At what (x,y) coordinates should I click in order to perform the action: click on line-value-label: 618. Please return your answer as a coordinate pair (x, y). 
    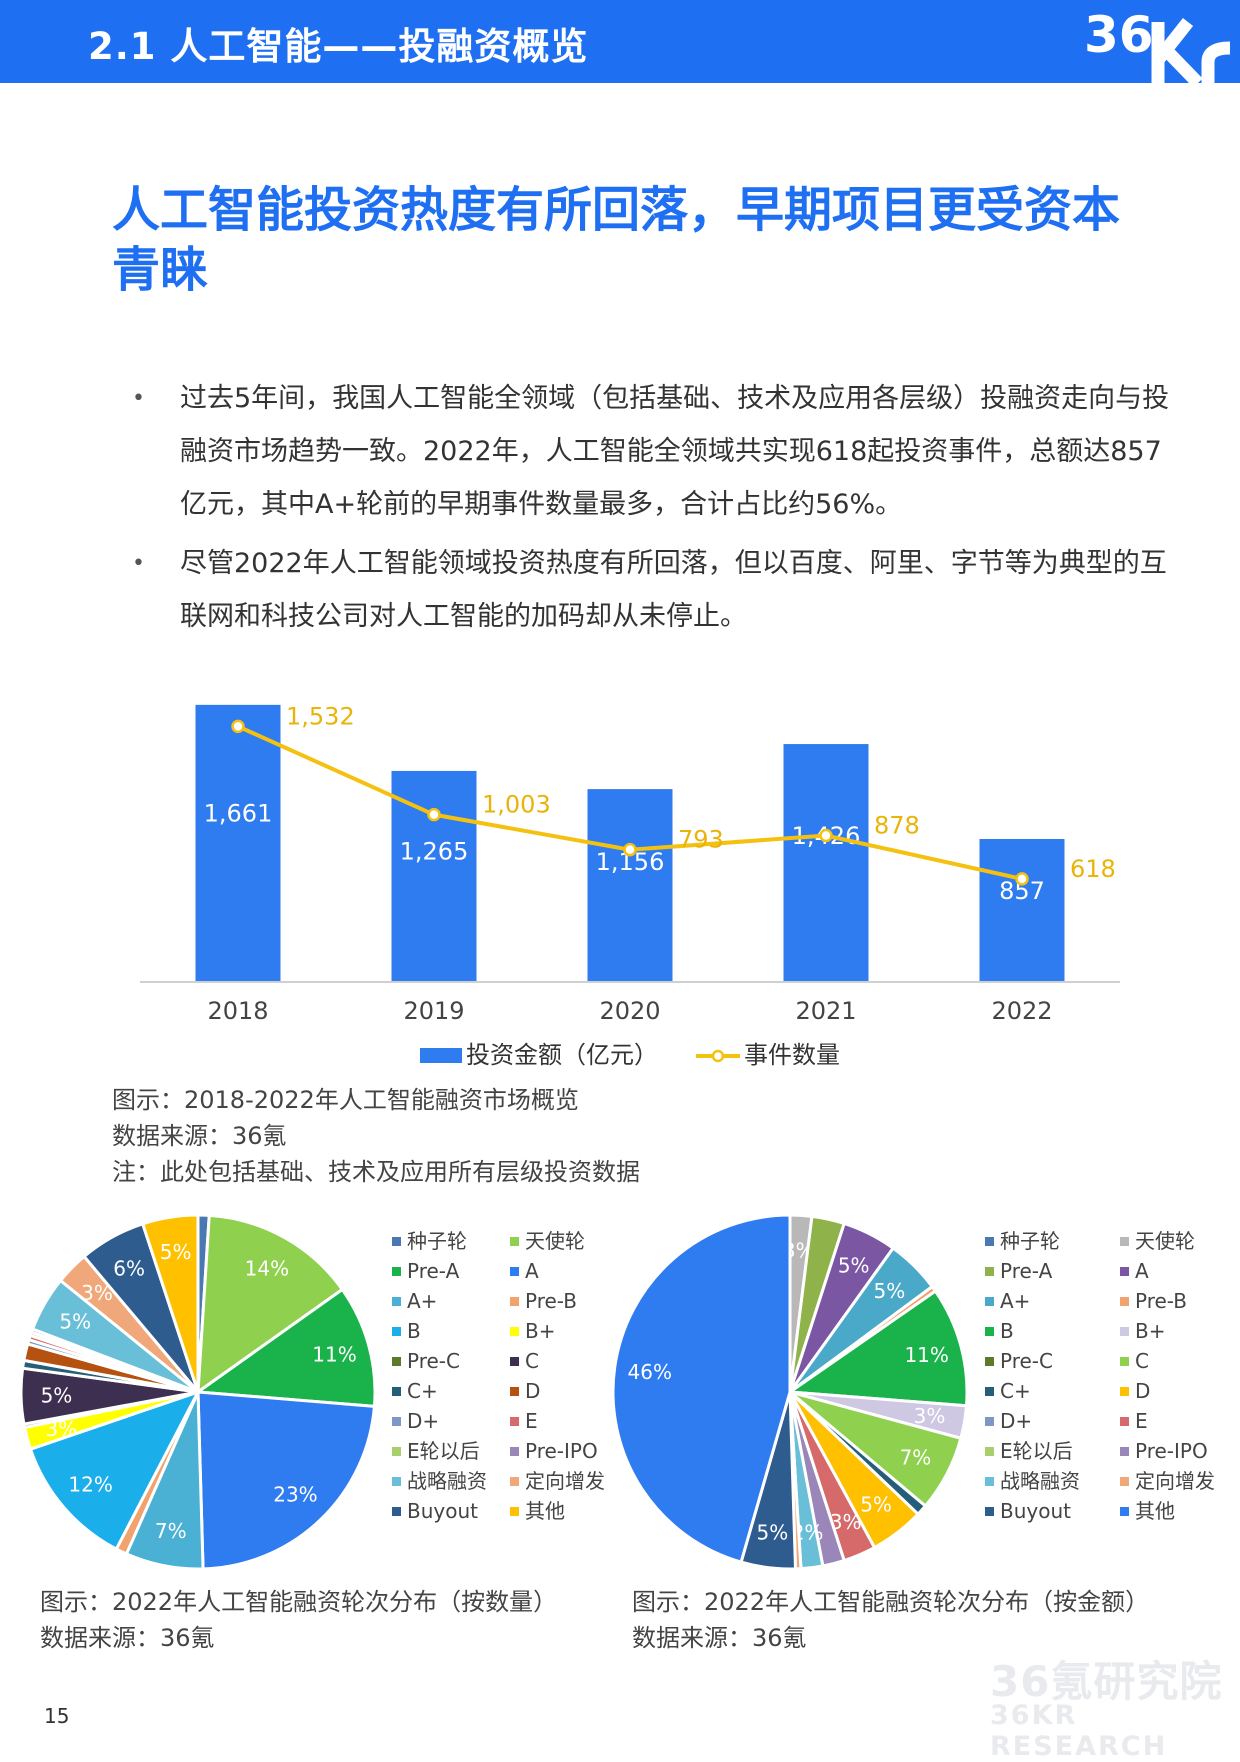
    Looking at the image, I should click on (1093, 869).